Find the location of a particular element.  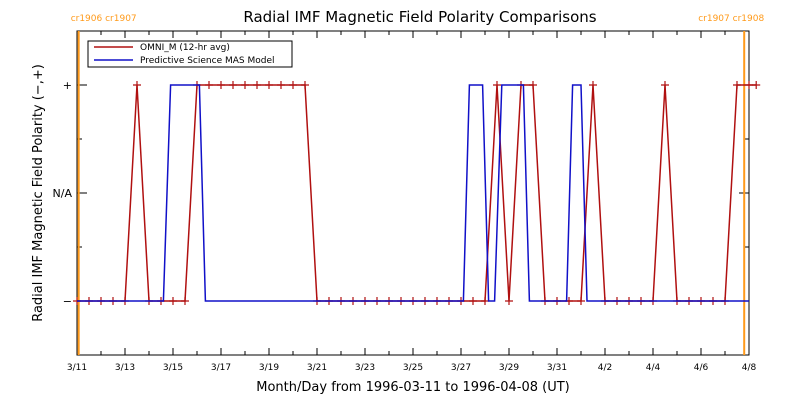

x-tick-label: 3/29 is located at coordinates (509, 368).